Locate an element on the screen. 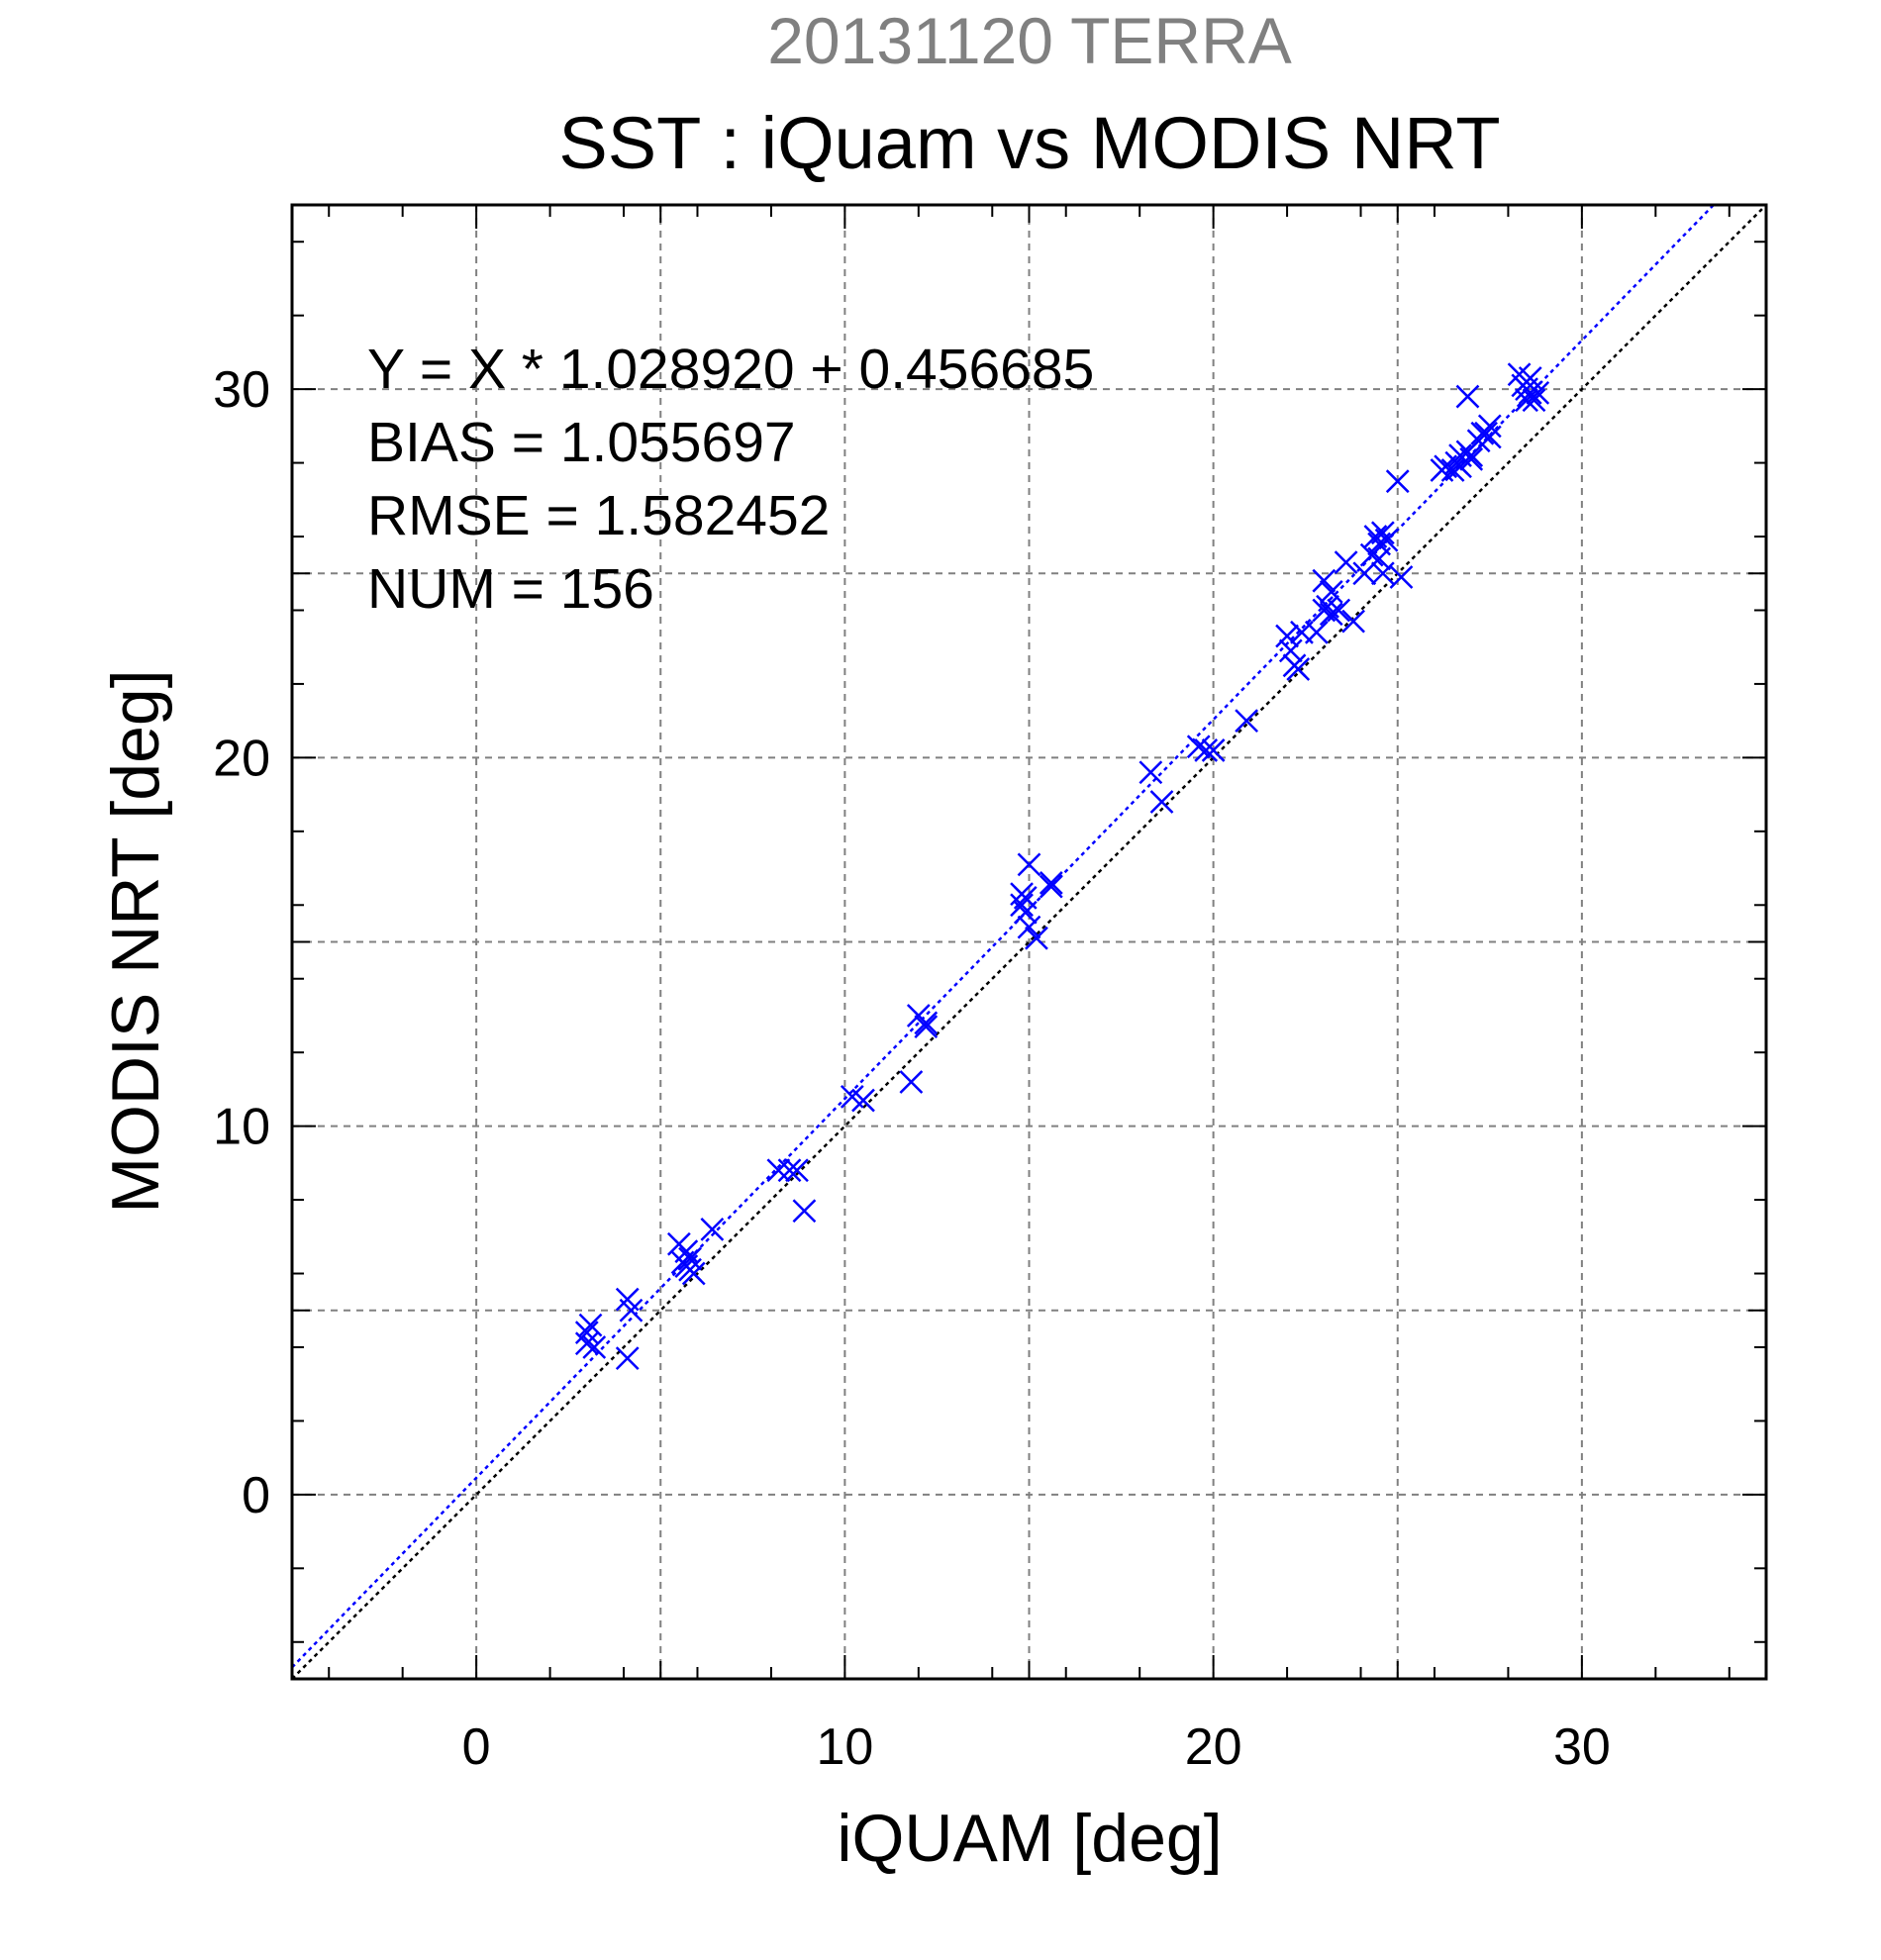  x-axis-label: iQUAM [deg] is located at coordinates (1030, 1838).